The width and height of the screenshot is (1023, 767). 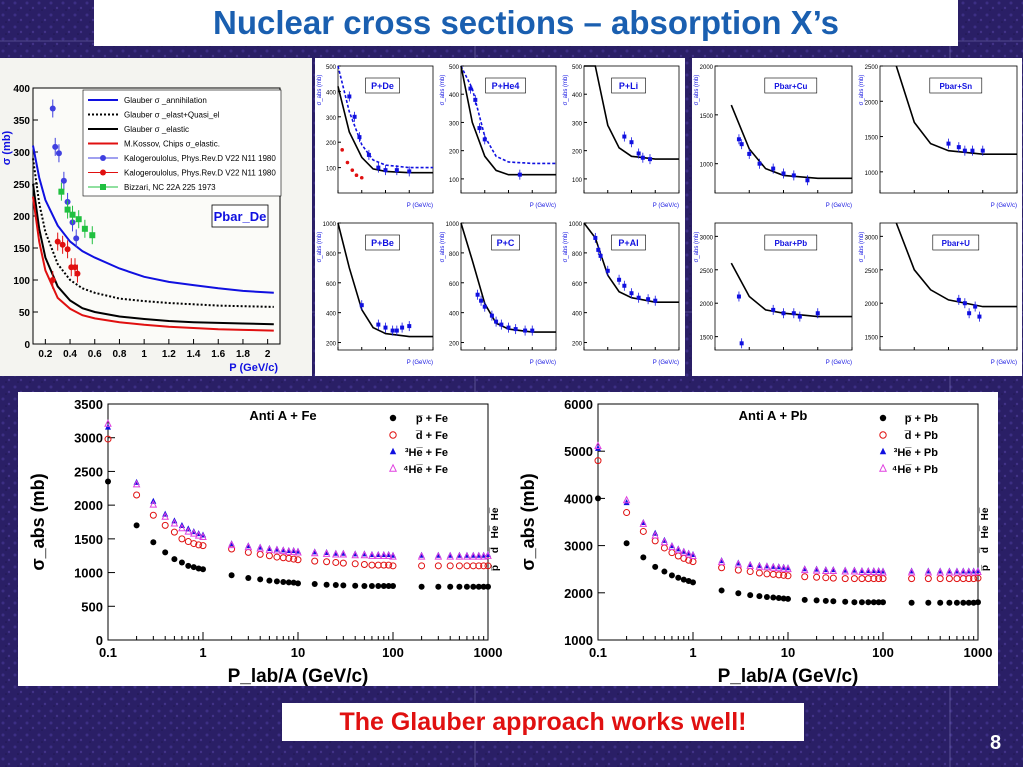 I want to click on y-tick-label: 4000, so click(x=578, y=498).